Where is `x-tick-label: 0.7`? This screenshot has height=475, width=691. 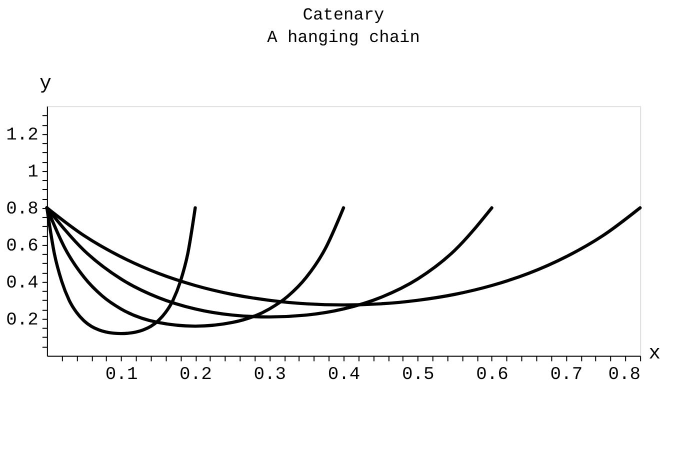
x-tick-label: 0.7 is located at coordinates (566, 375).